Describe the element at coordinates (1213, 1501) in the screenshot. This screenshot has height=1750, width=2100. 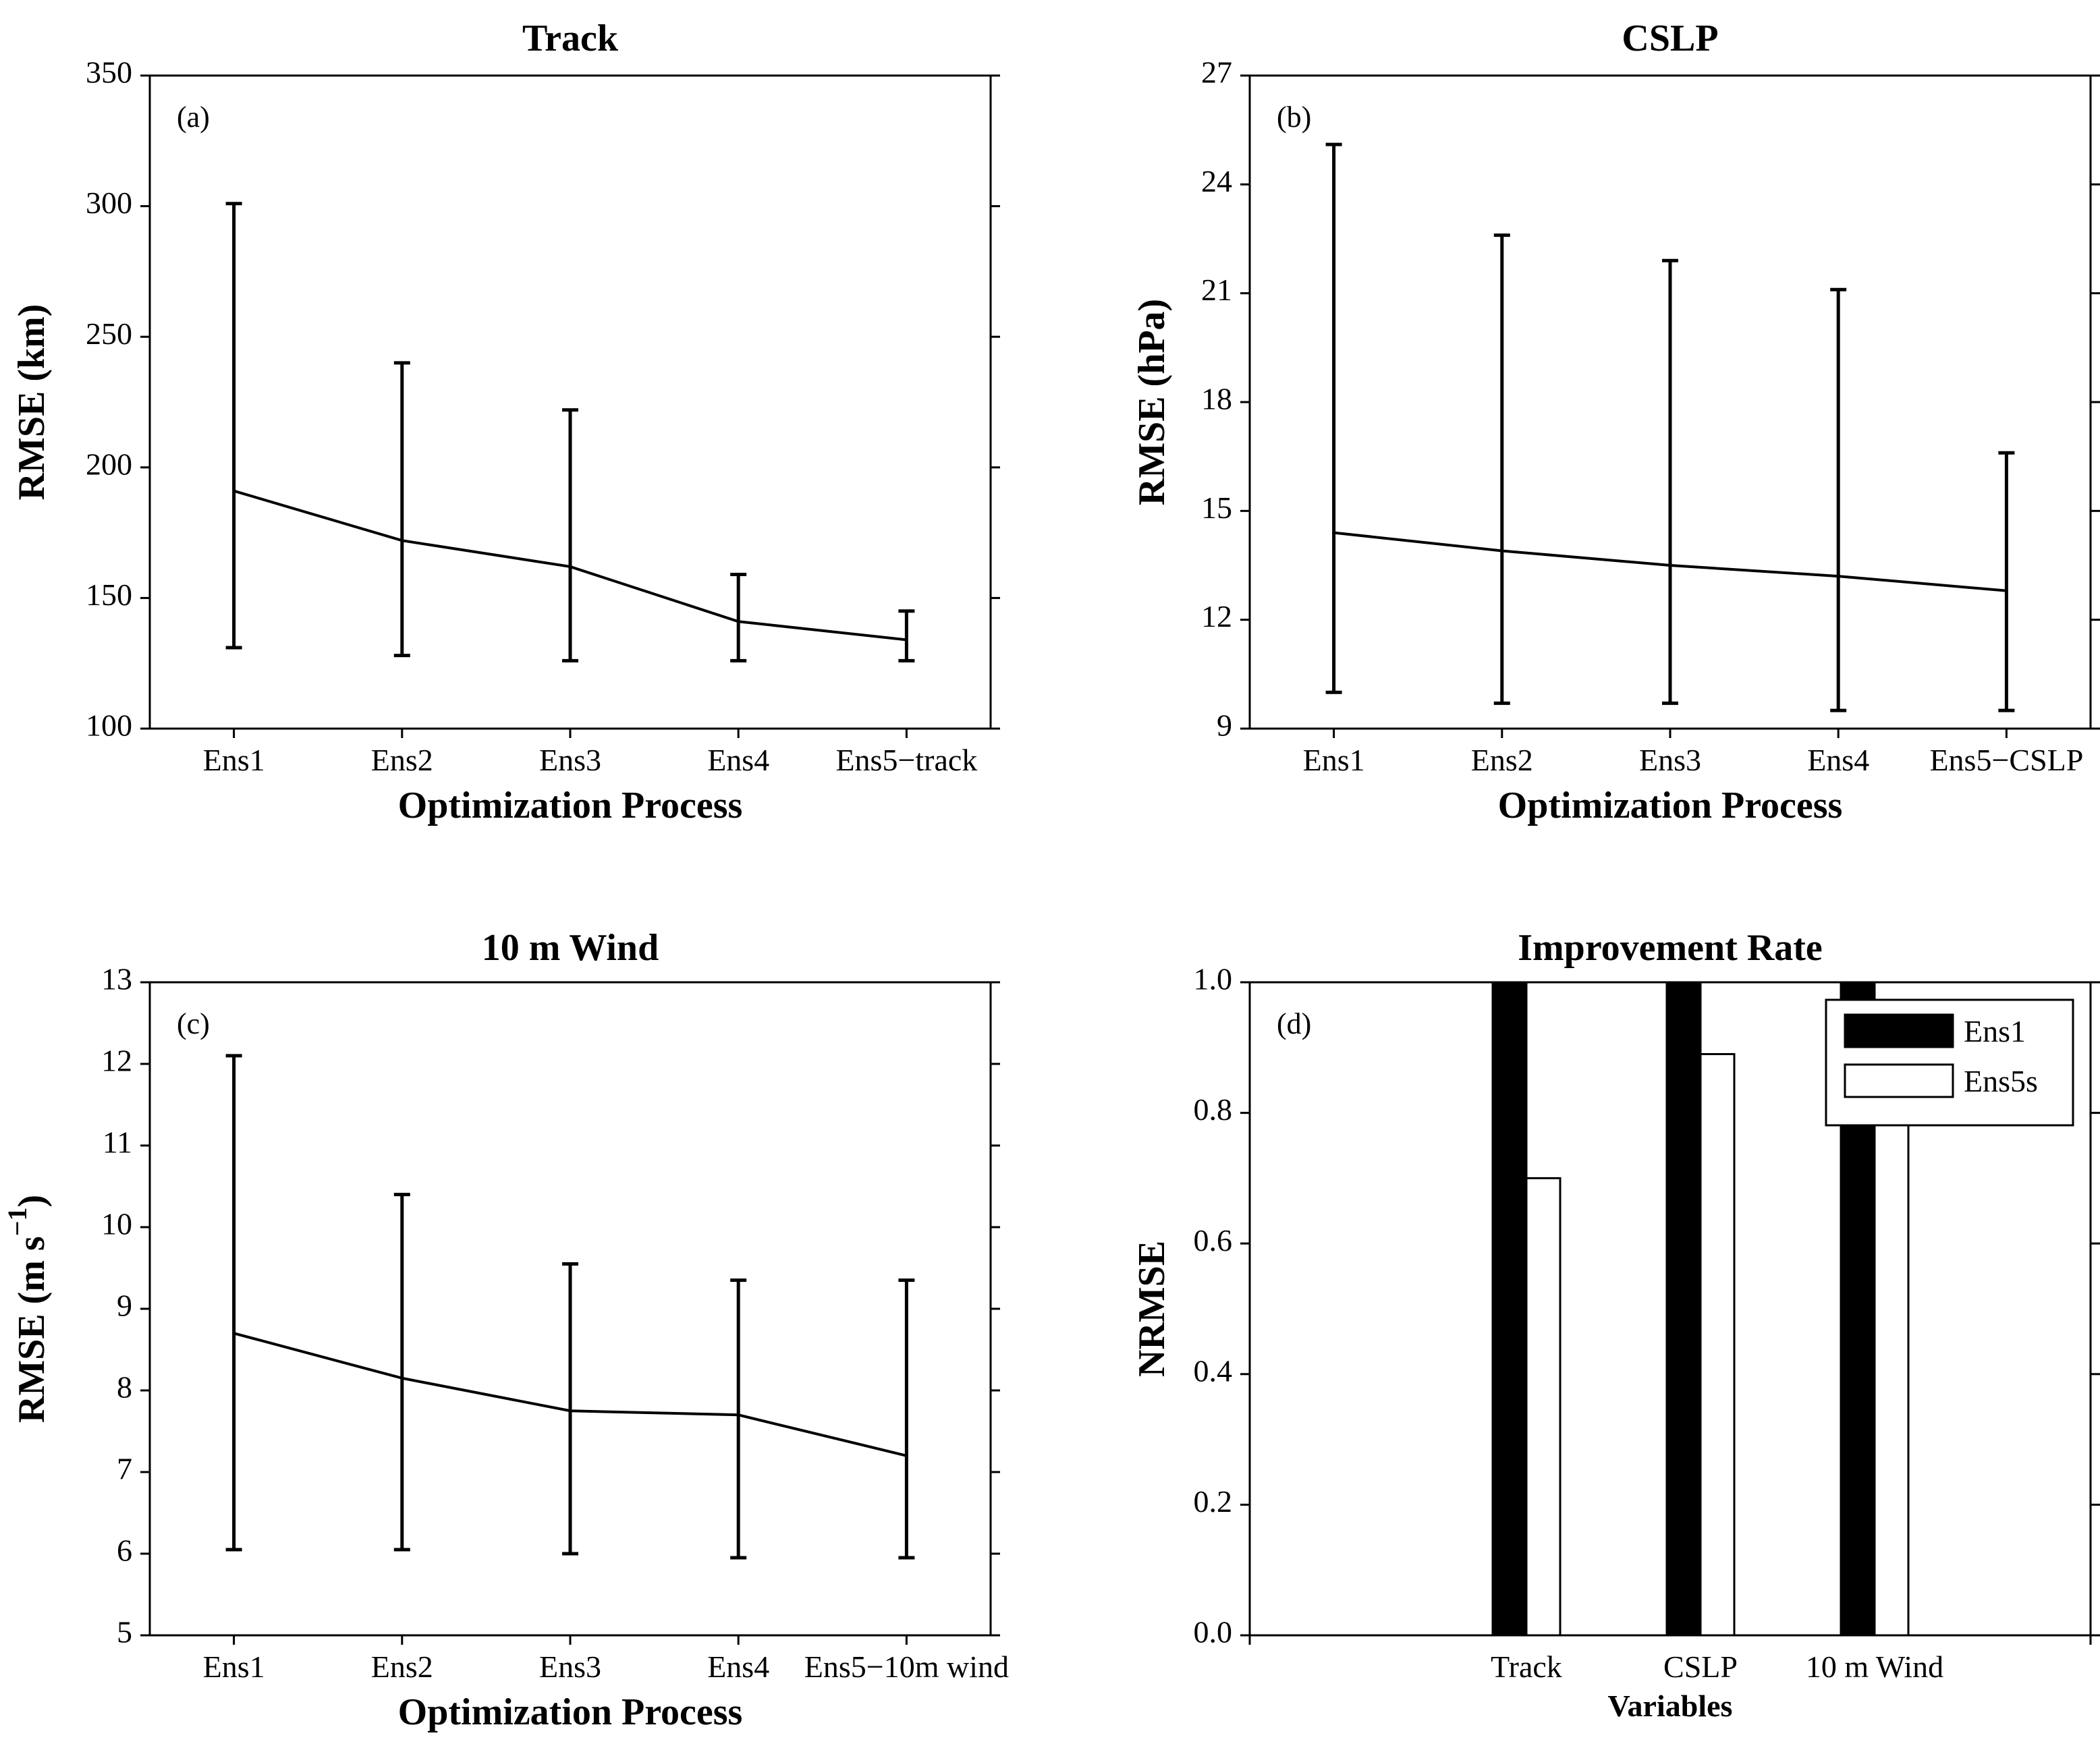
I see `y-tick-label: 0.2` at that location.